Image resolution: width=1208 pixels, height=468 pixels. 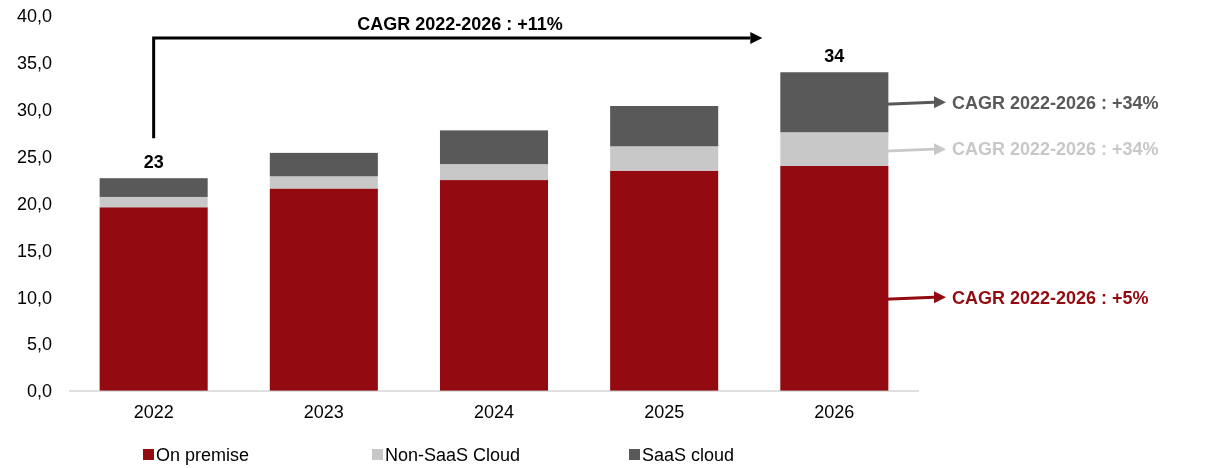 I want to click on total-label: 23, so click(x=153, y=162).